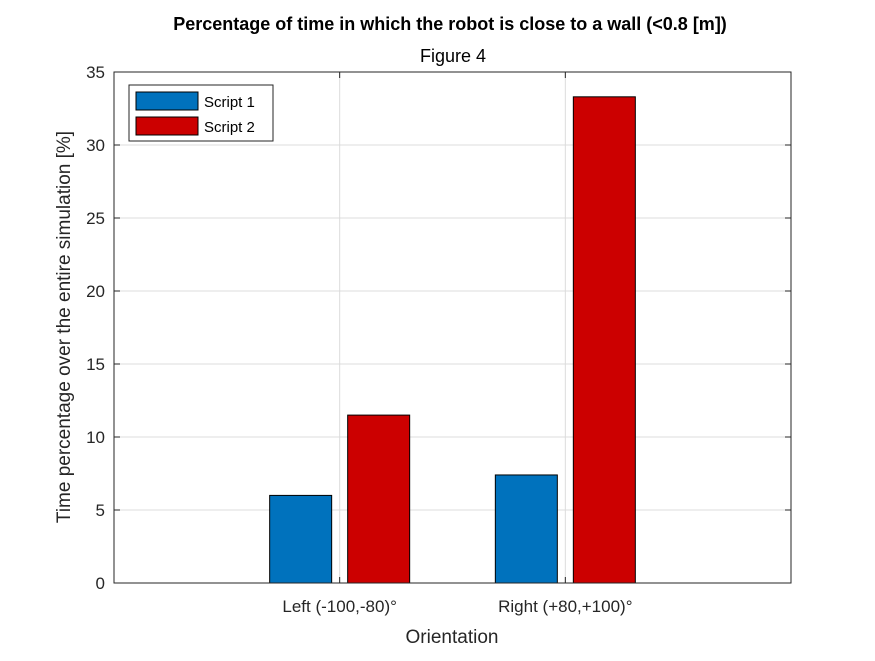  What do you see at coordinates (229, 127) in the screenshot?
I see `legend-label-script-2: Script 2` at bounding box center [229, 127].